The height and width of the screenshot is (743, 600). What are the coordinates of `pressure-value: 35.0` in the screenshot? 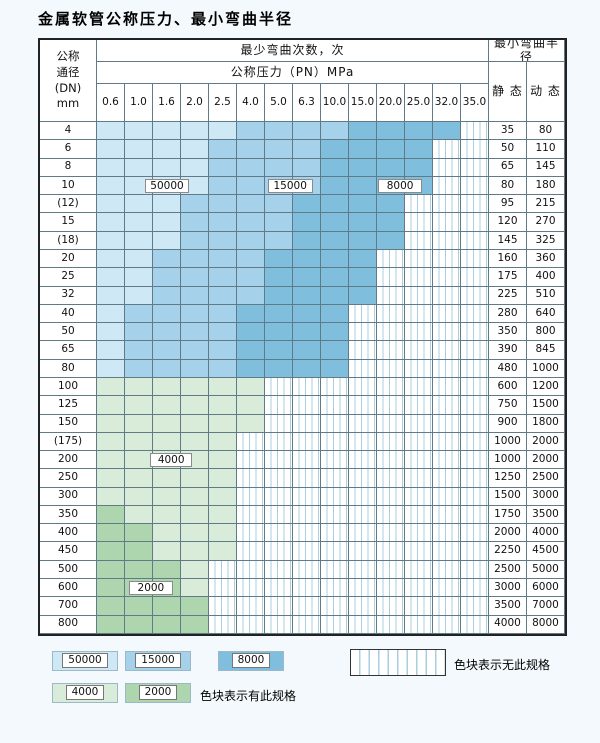 It's located at (475, 103).